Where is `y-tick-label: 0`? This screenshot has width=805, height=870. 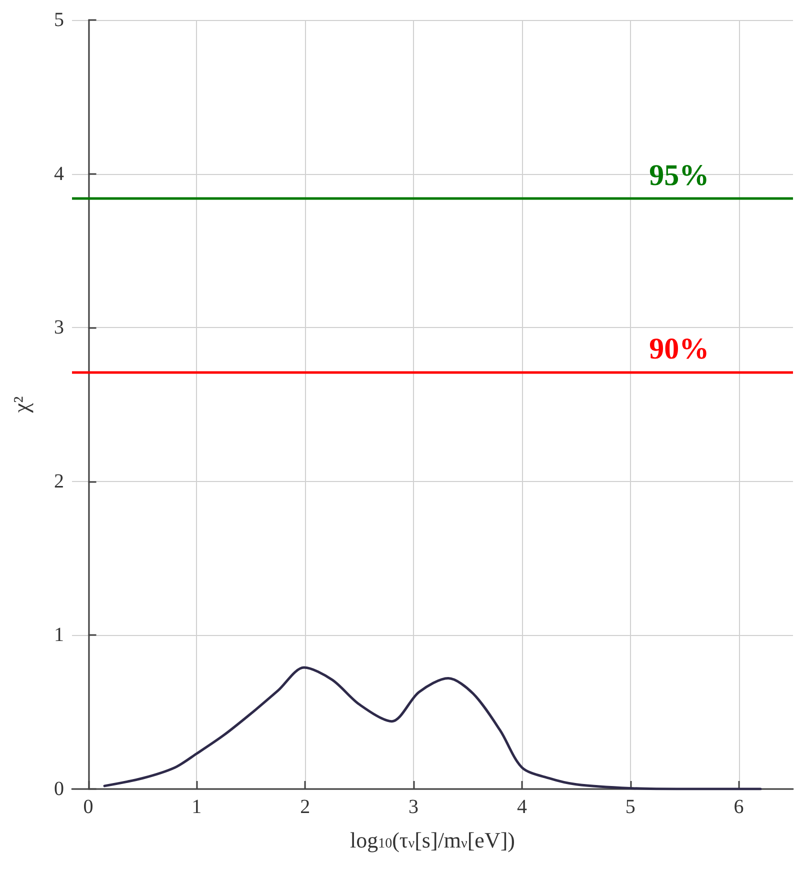 y-tick-label: 0 is located at coordinates (59, 789).